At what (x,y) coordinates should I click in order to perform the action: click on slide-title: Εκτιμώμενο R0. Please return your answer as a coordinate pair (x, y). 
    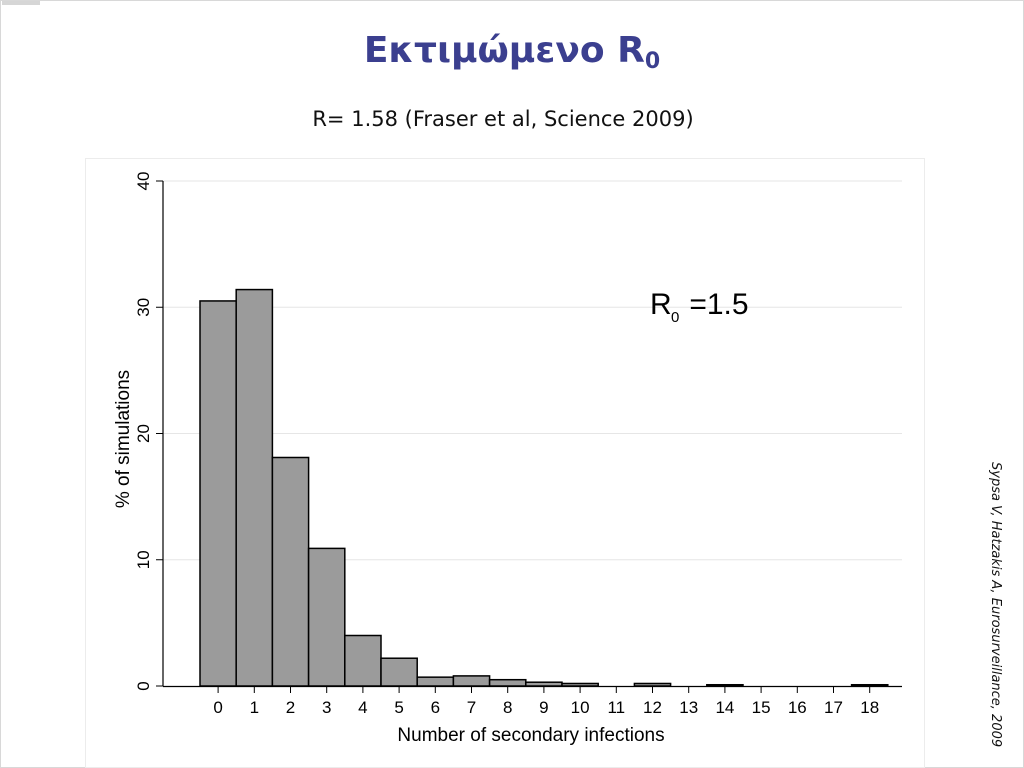
    Looking at the image, I should click on (512, 52).